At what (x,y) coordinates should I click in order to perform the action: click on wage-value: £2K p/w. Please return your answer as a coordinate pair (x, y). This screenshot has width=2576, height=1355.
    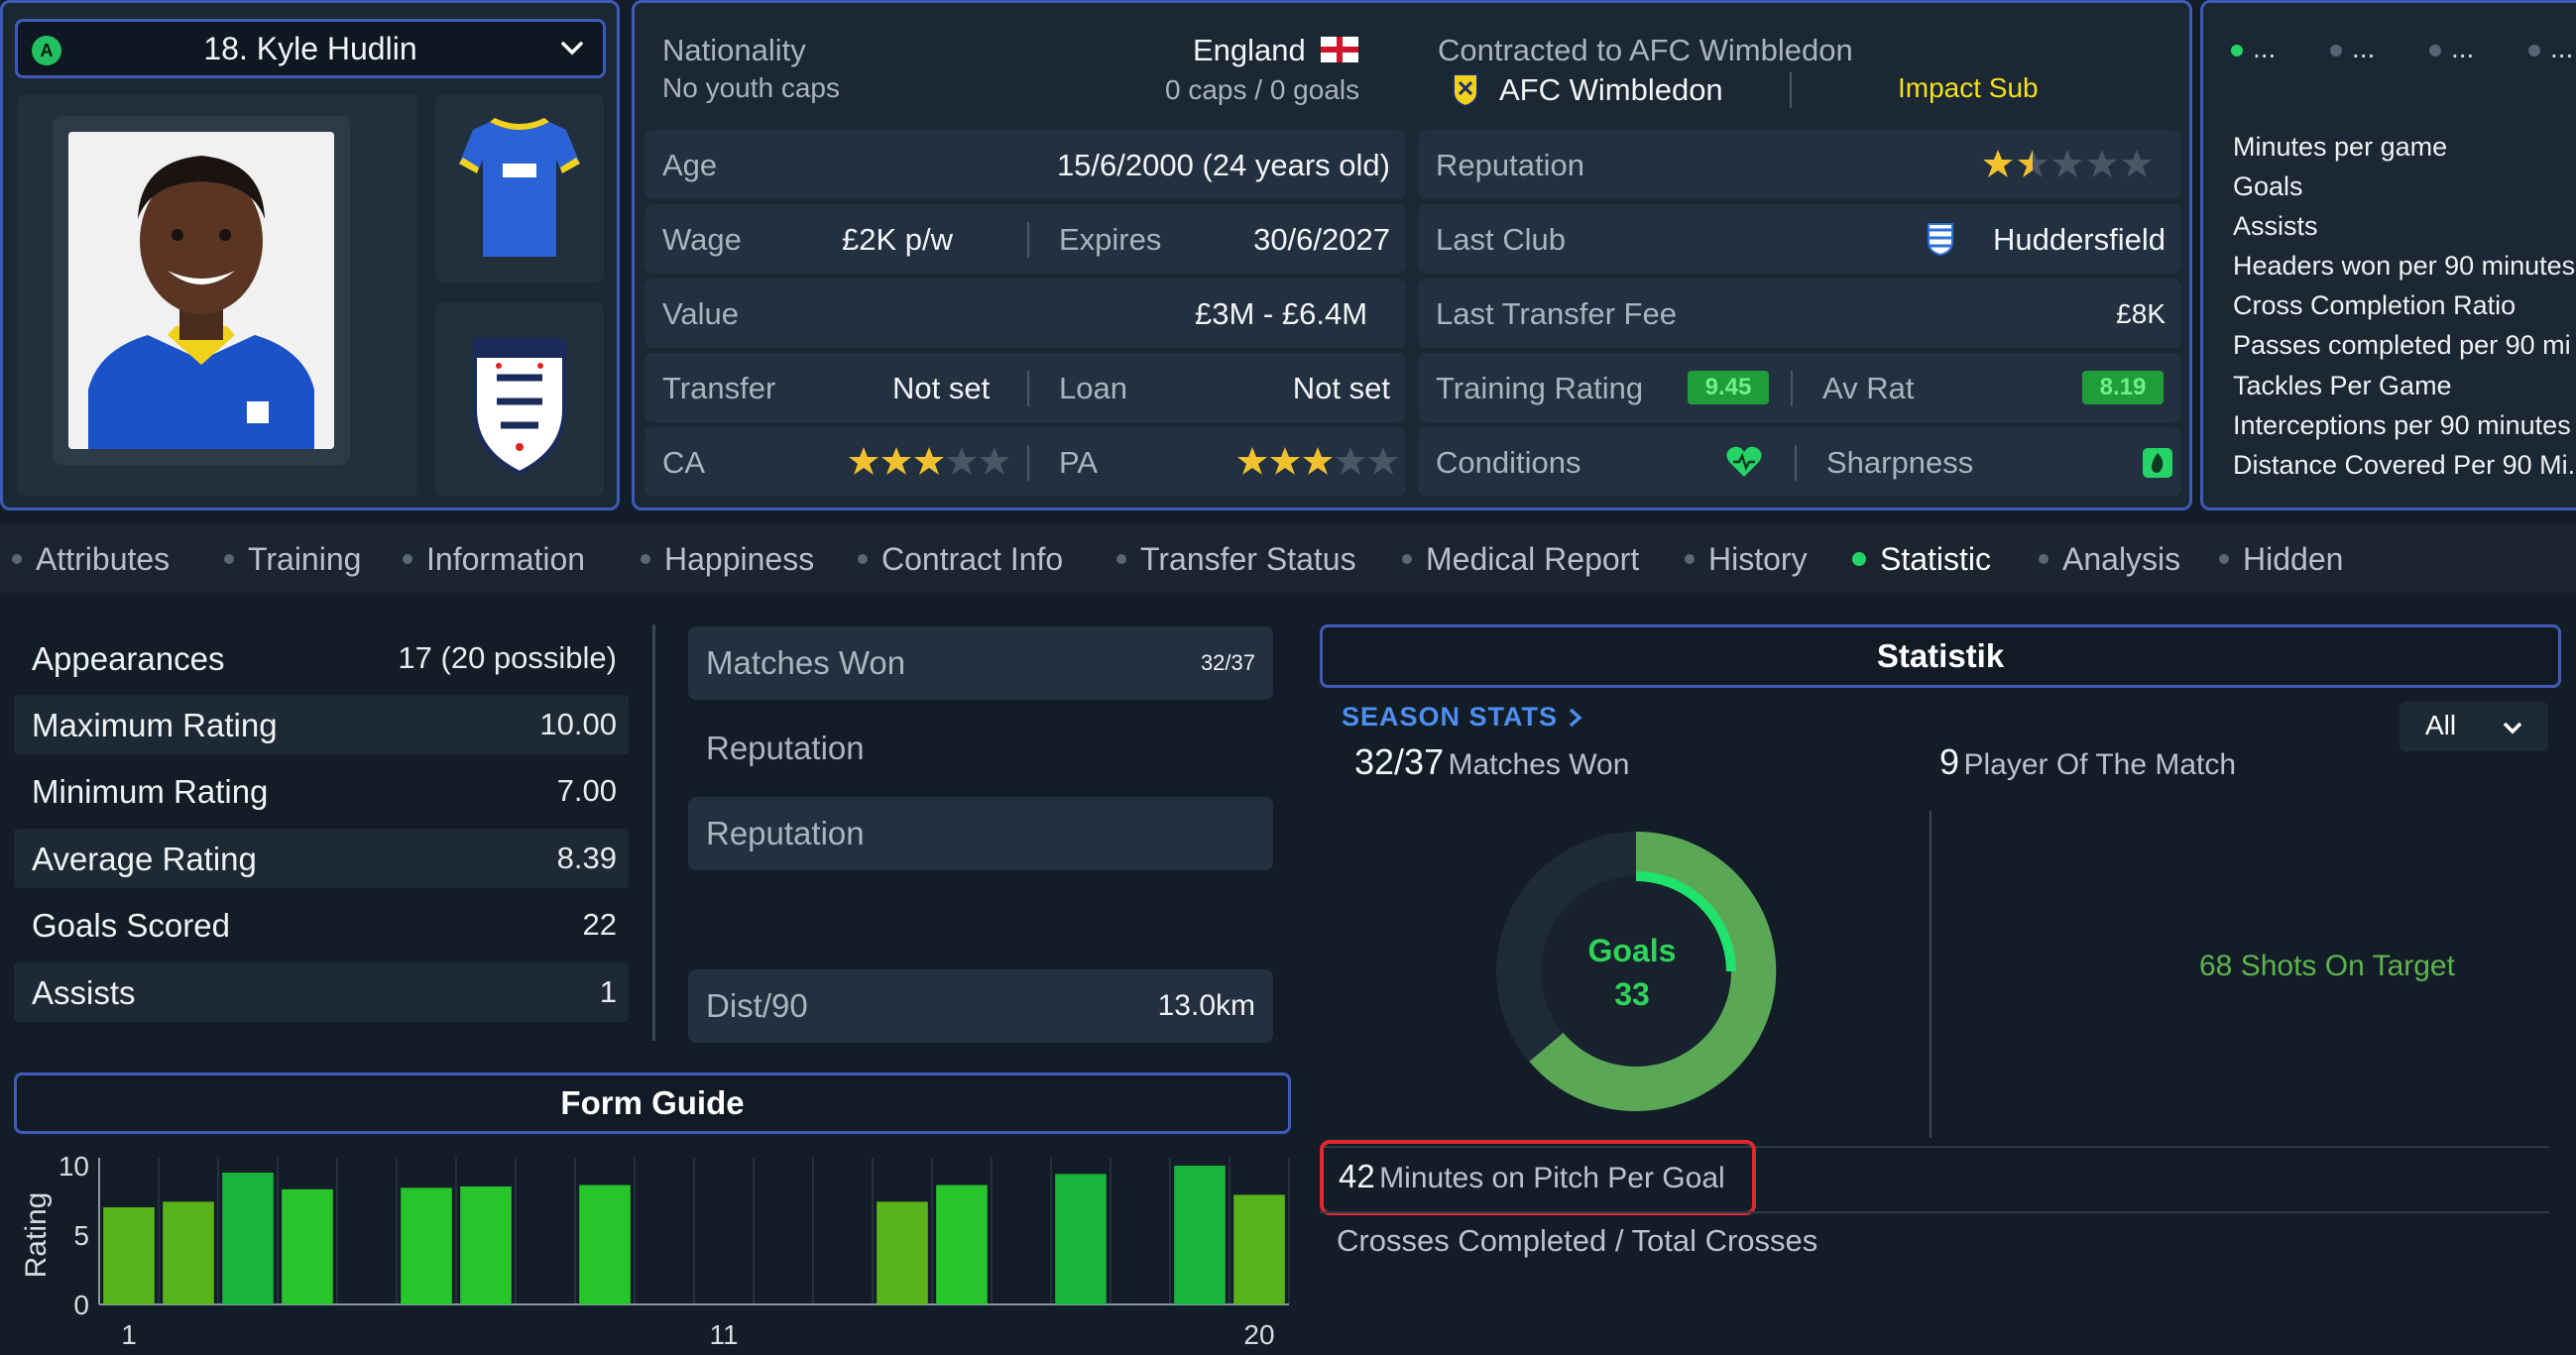
    Looking at the image, I should click on (898, 239).